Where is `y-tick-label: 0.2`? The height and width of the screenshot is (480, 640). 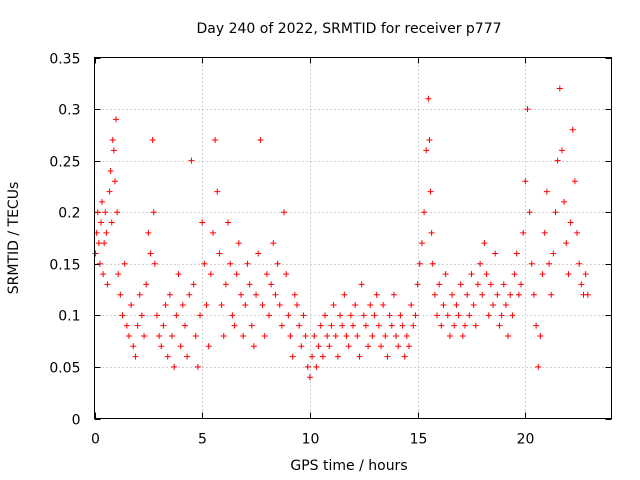 y-tick-label: 0.2 is located at coordinates (69, 214).